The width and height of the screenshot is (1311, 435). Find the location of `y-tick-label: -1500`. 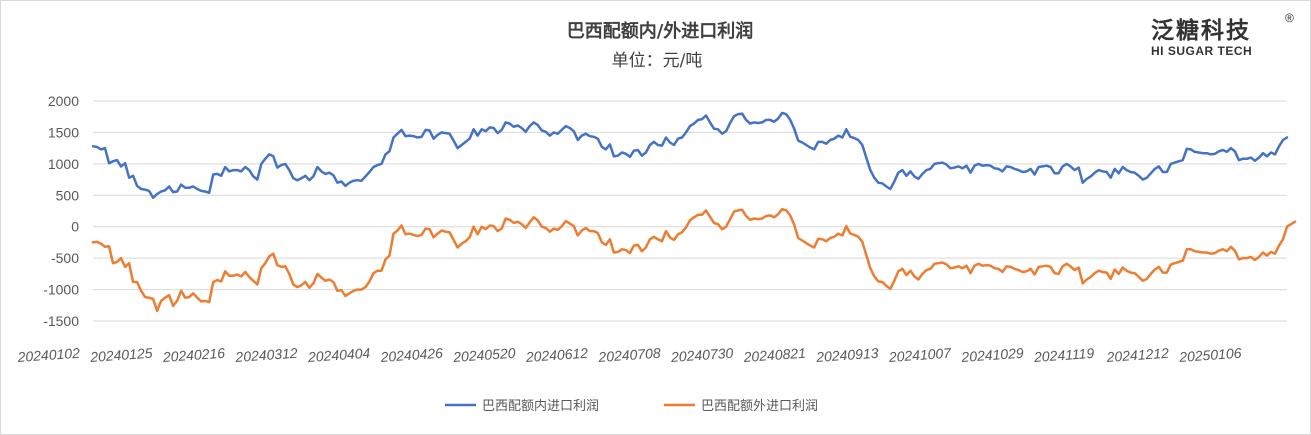

y-tick-label: -1500 is located at coordinates (61, 321).